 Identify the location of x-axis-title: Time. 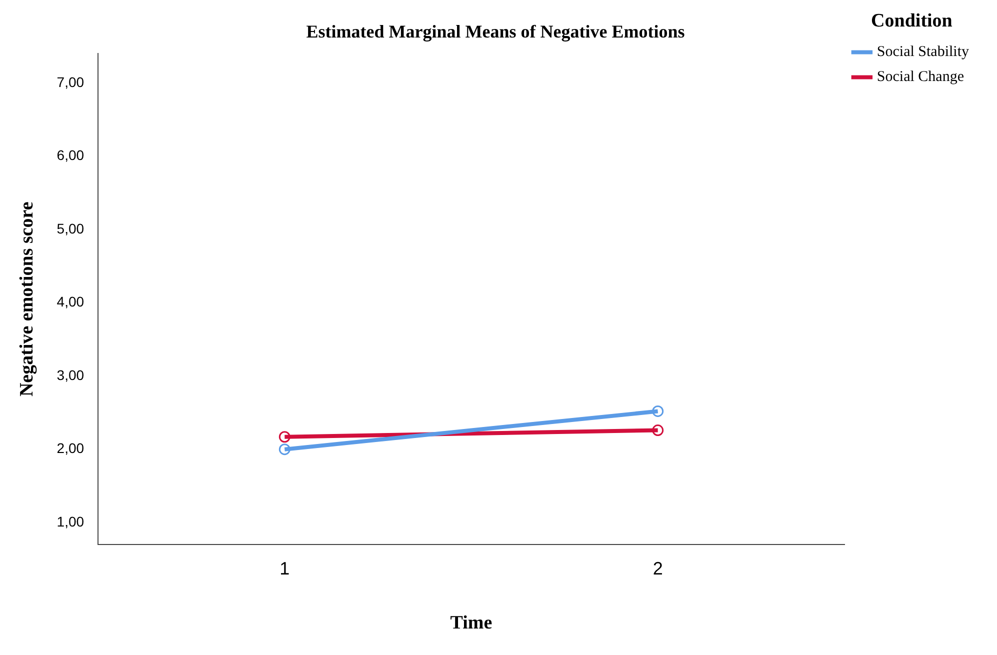
(471, 623).